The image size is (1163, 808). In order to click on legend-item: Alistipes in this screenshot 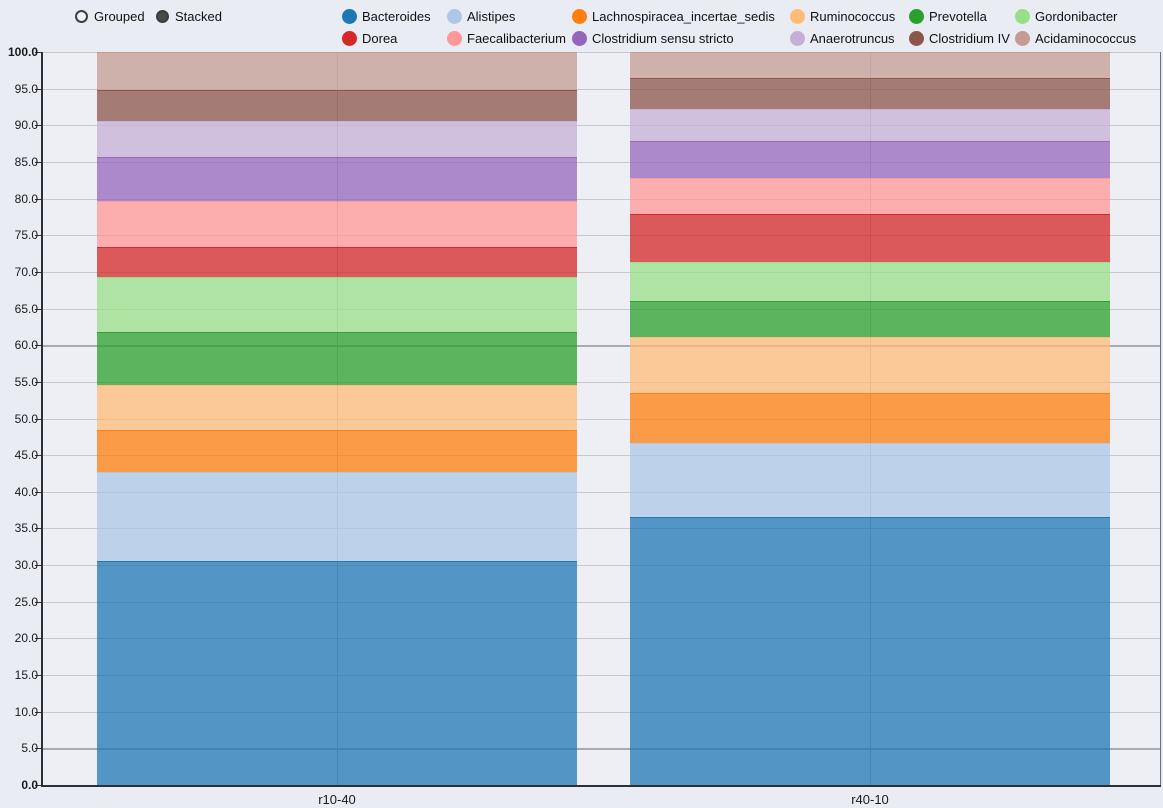, I will do `click(481, 16)`.